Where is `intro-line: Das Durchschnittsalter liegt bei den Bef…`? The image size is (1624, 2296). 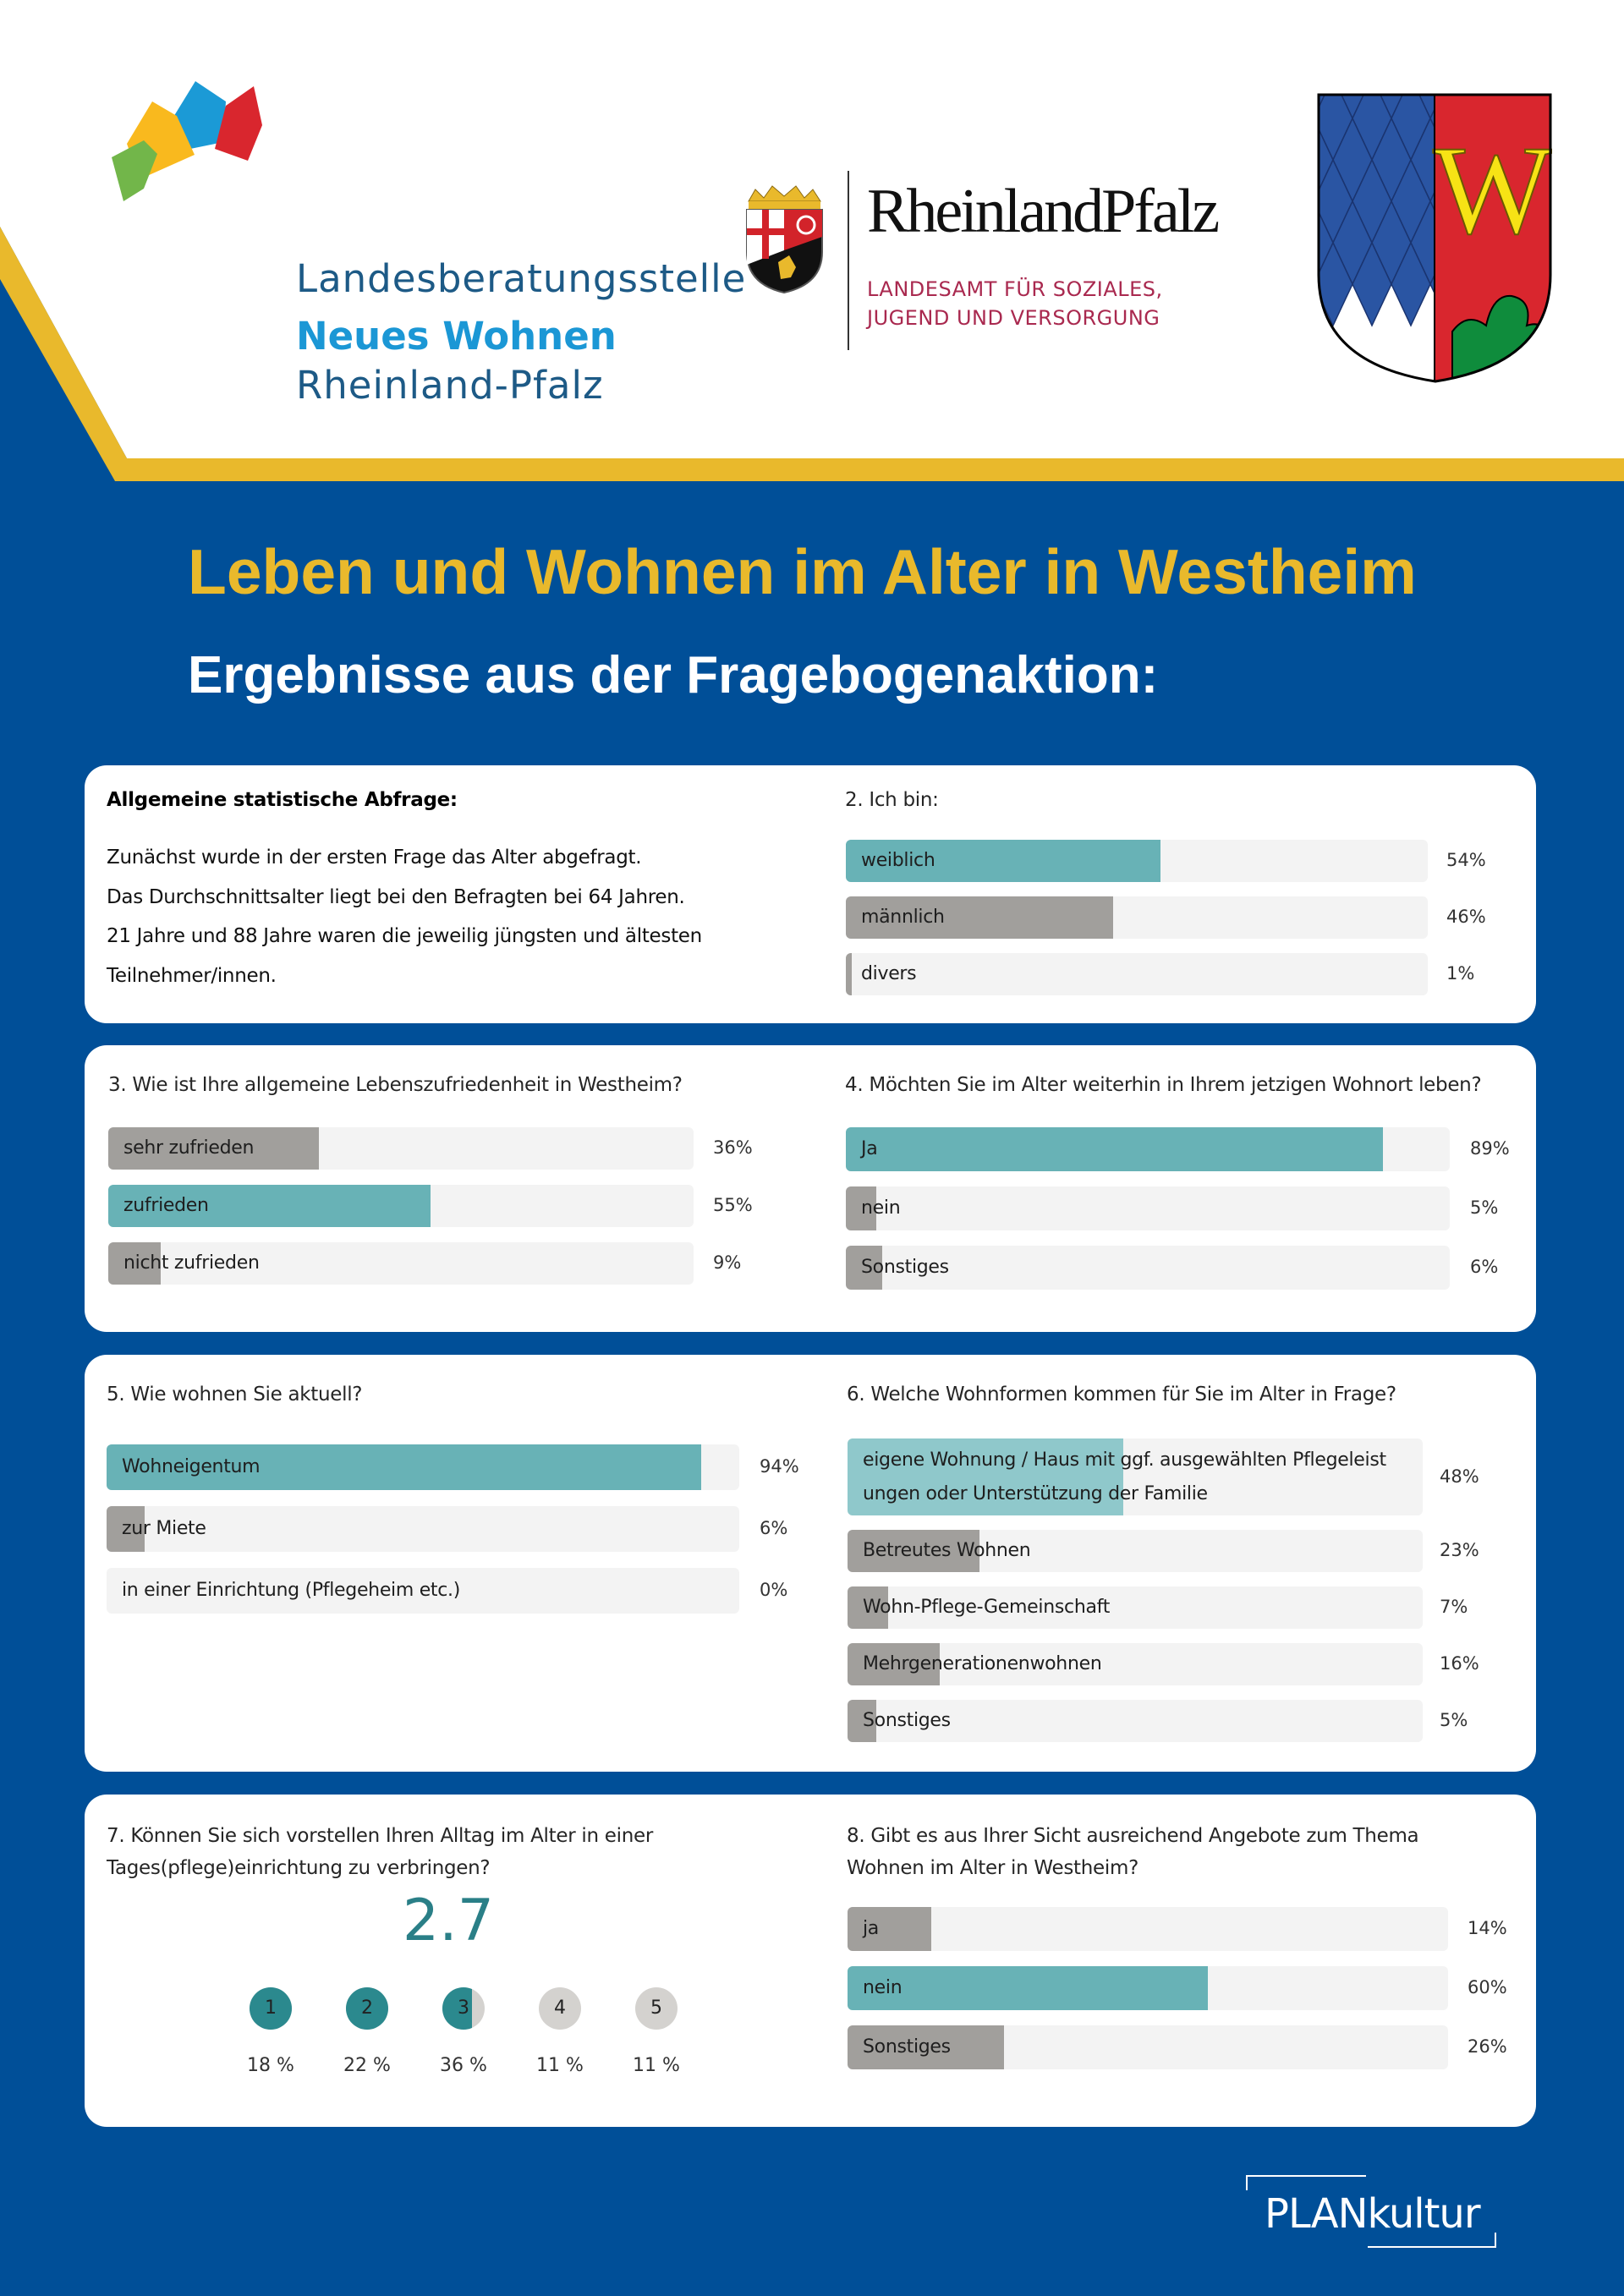
intro-line: Das Durchschnittsalter liegt bei den Bef… is located at coordinates (396, 897).